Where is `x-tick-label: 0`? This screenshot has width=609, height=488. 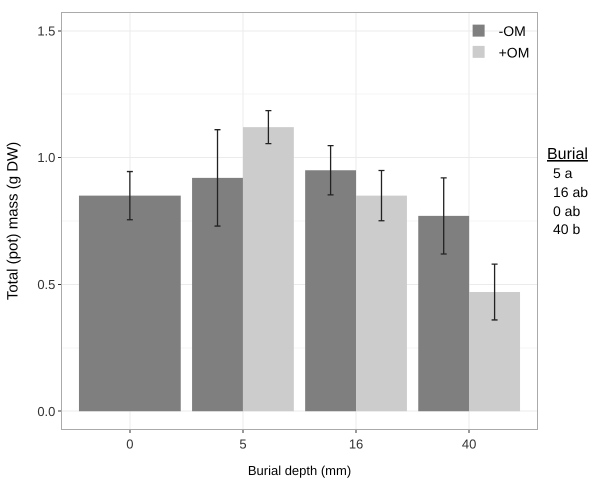
x-tick-label: 0 is located at coordinates (130, 444).